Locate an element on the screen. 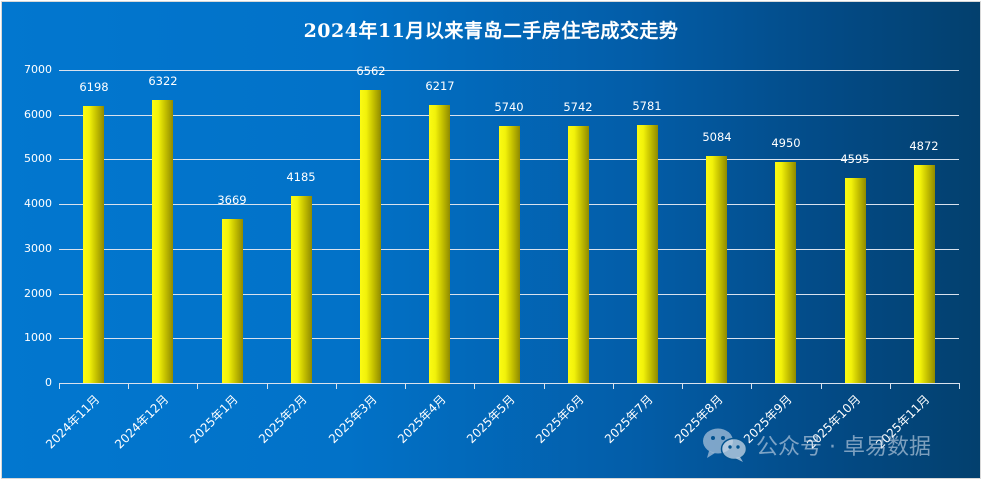  data-label: 4872 is located at coordinates (924, 146).